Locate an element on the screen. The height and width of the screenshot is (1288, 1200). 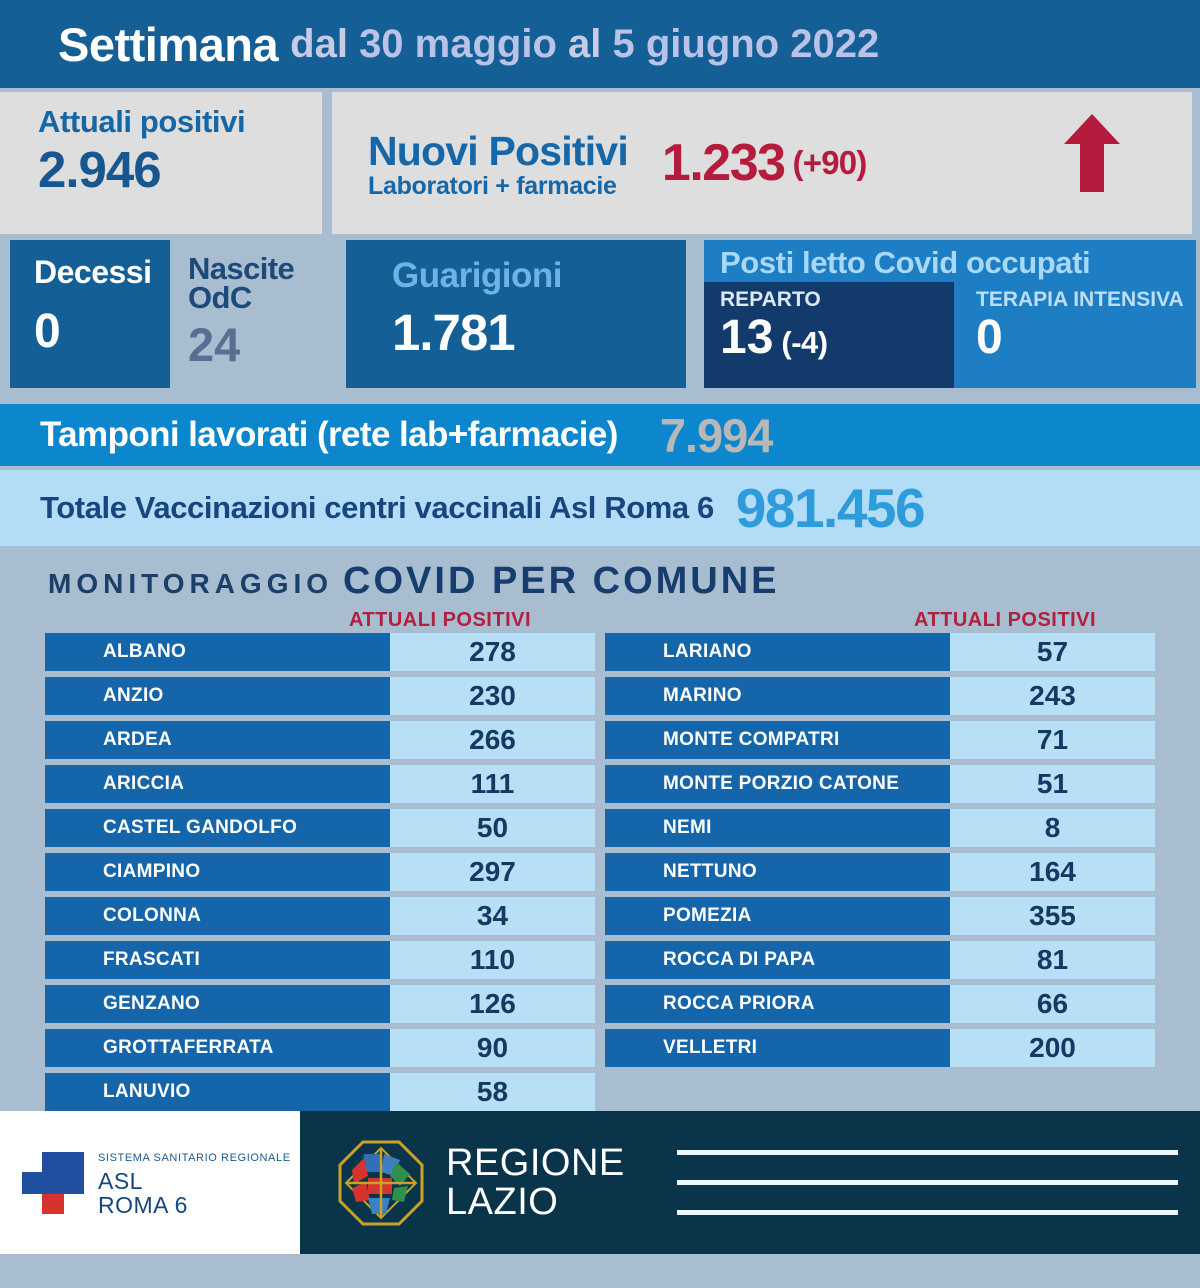
table-row: POMEZIA 355 is located at coordinates (880, 916).